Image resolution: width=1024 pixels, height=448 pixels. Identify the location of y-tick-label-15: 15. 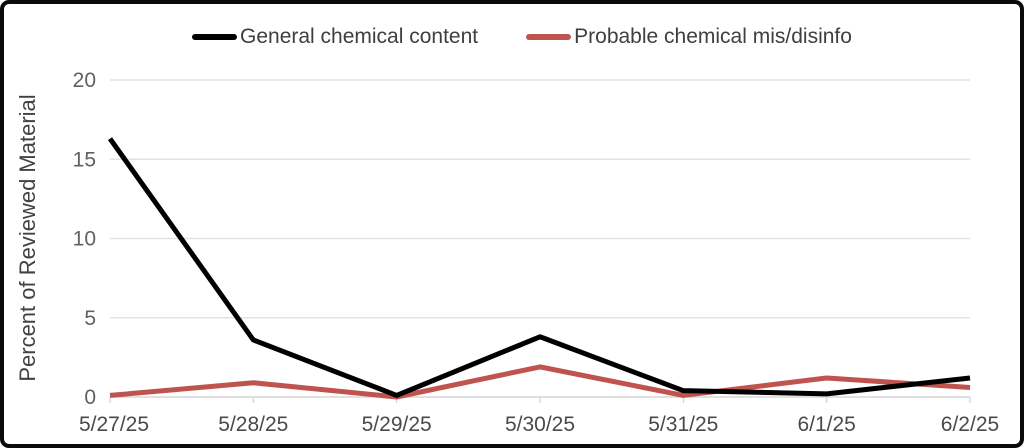
(84, 159).